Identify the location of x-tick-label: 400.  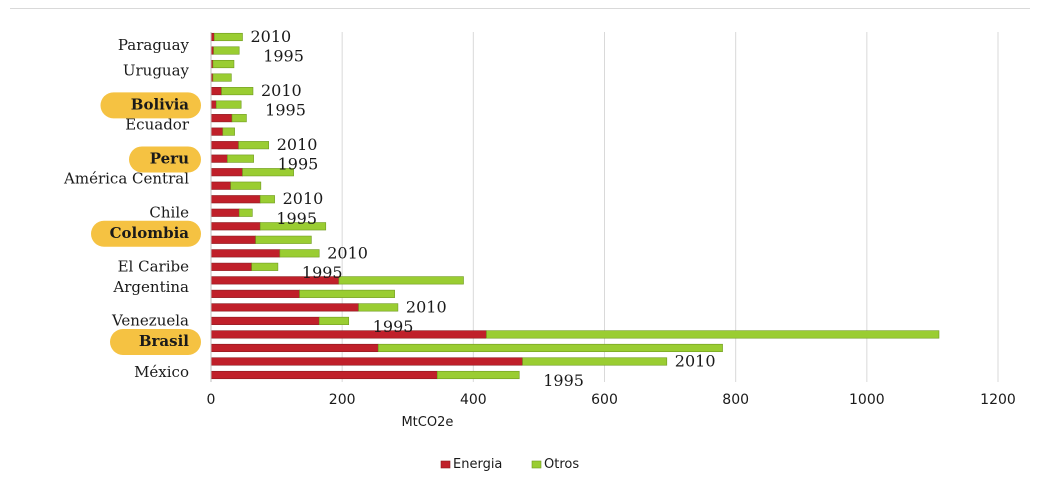
(473, 400).